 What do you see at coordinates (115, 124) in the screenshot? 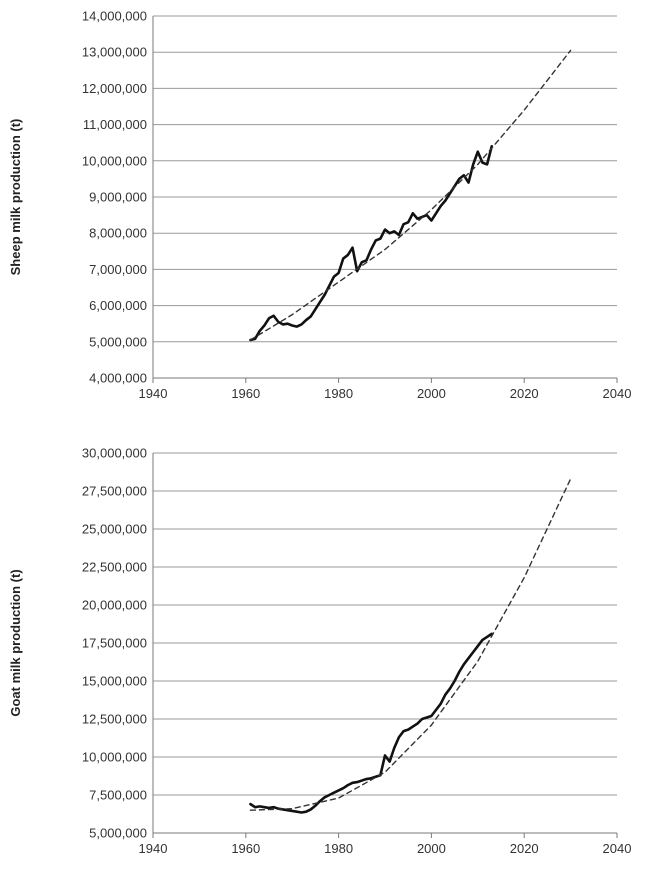
I see `y-tick-label: 11,000,000` at bounding box center [115, 124].